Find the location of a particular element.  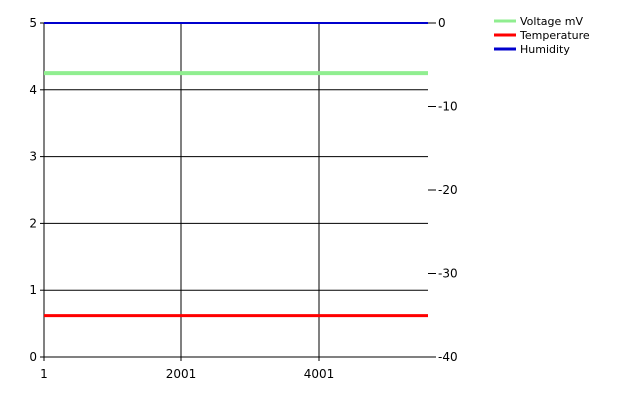

y-left-tick-label-3: 3 is located at coordinates (33, 157).